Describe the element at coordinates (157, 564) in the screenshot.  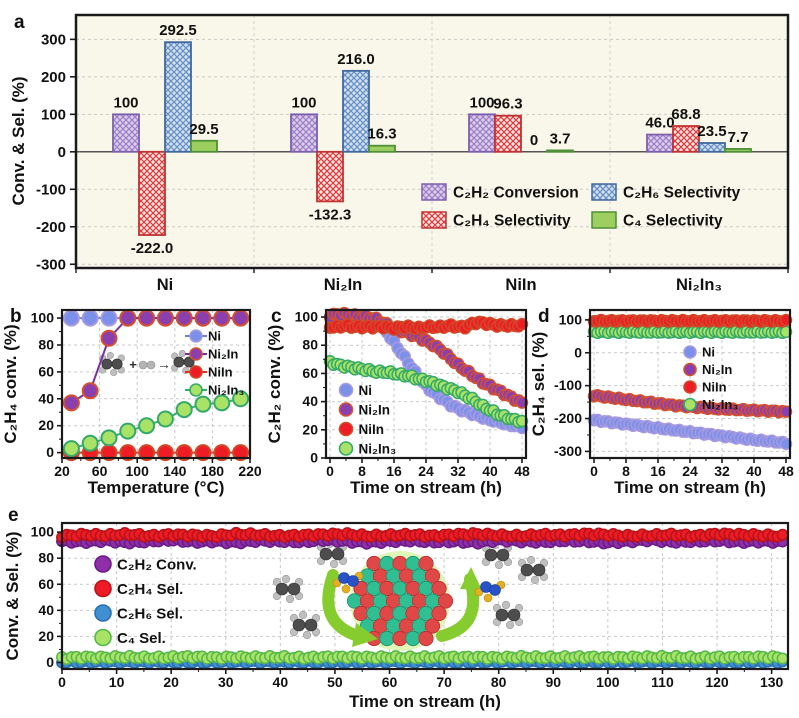
I see `legend-label: C₂H₂ Conv.` at that location.